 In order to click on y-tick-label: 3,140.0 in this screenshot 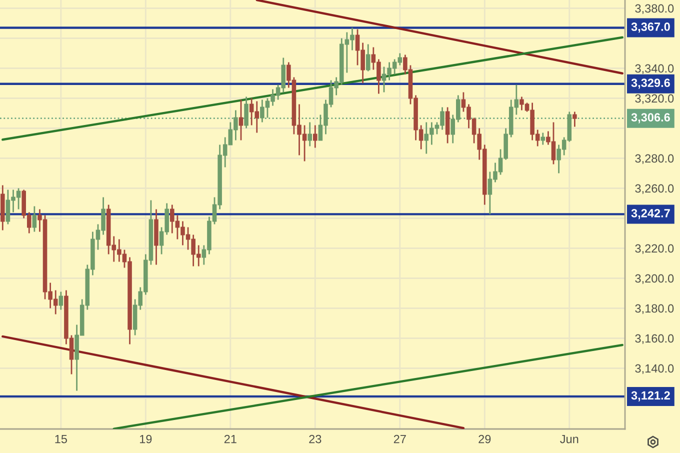, I will do `click(654, 369)`.